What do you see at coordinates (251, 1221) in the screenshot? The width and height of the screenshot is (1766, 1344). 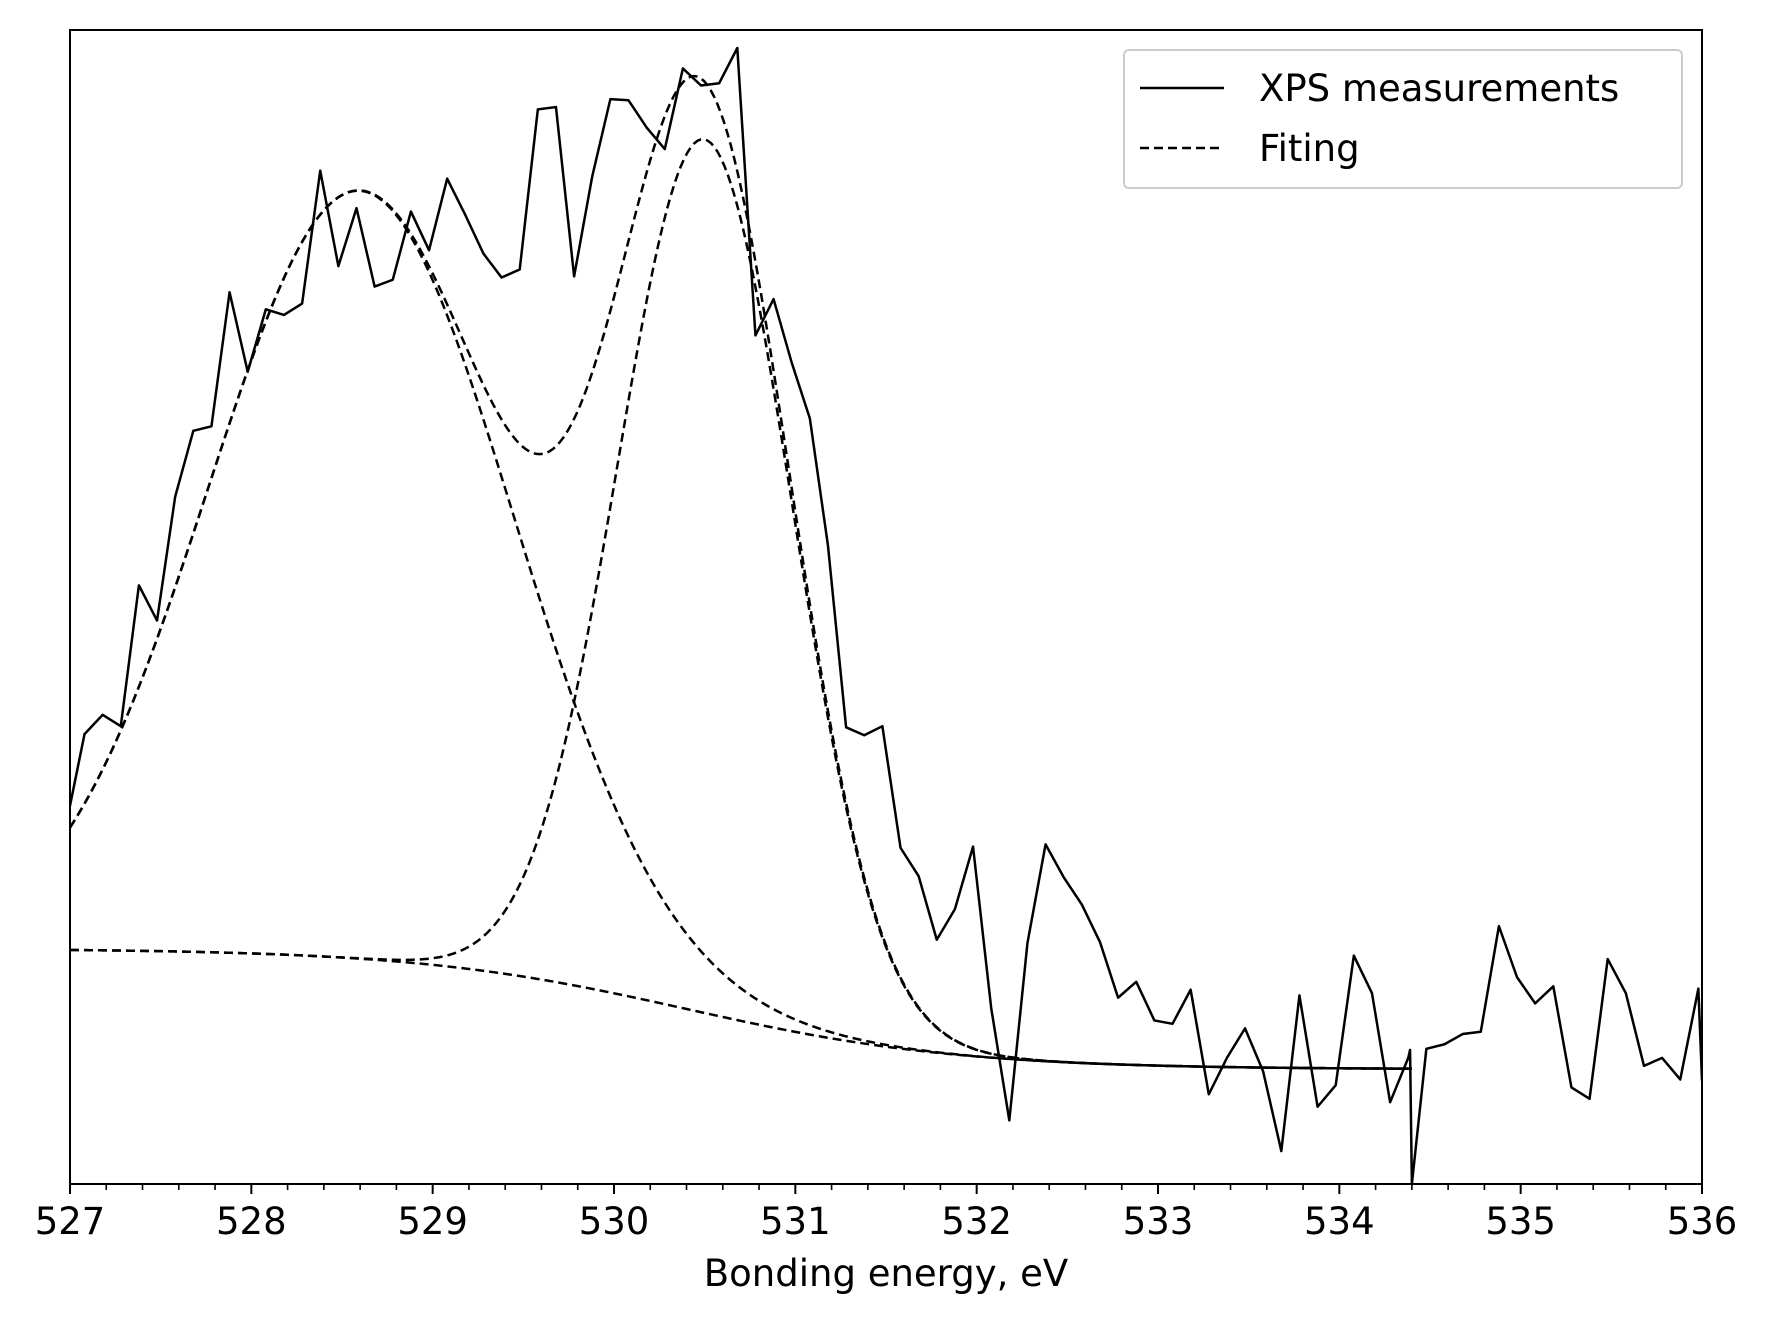 I see `x-tick-label: 528` at bounding box center [251, 1221].